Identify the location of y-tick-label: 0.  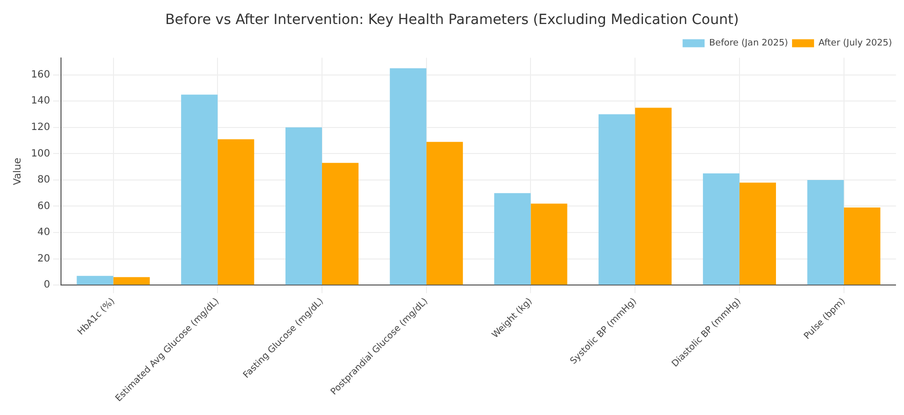
(47, 285).